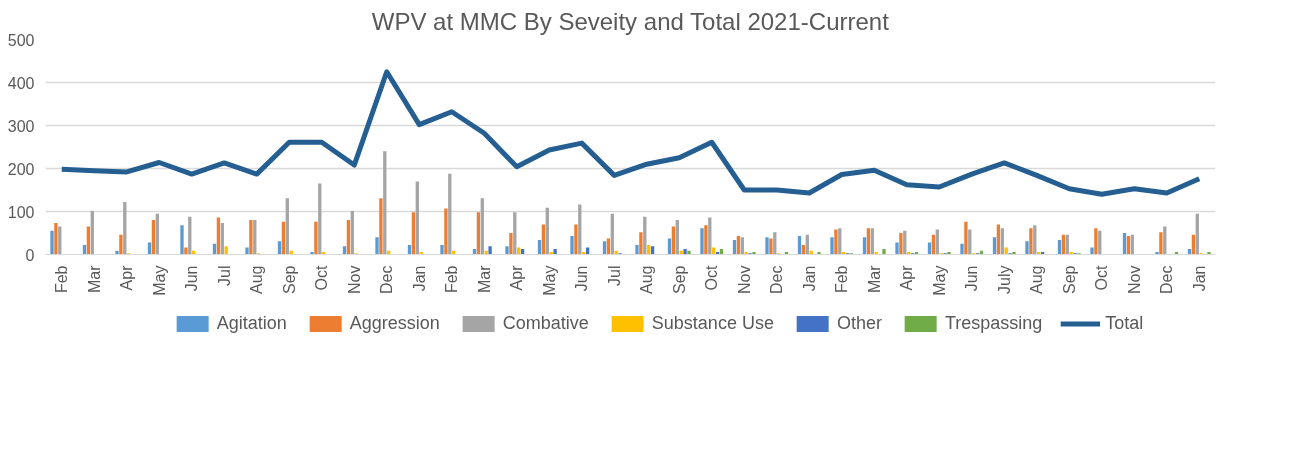 The height and width of the screenshot is (453, 1291). Describe the element at coordinates (630, 21) in the screenshot. I see `chart-title: WPV at MMC By Seveity and Total 2021-Current` at that location.